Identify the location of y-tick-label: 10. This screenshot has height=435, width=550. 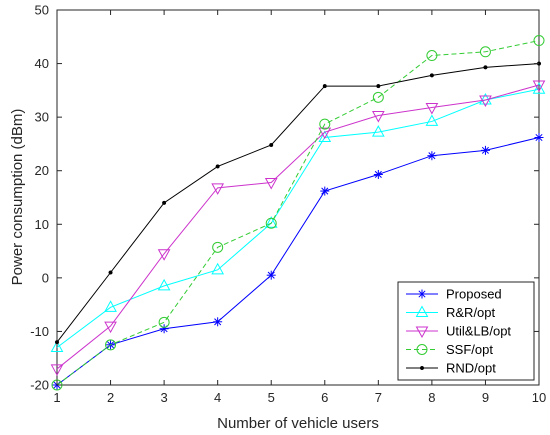
(42, 224).